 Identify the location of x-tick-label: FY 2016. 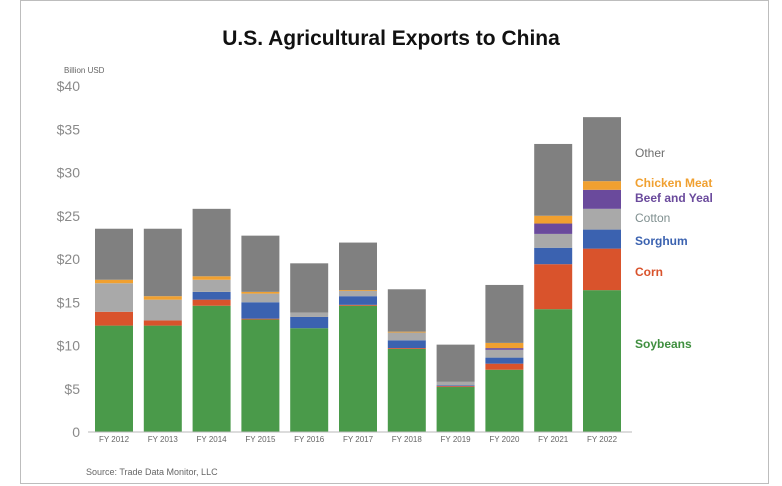
(309, 439).